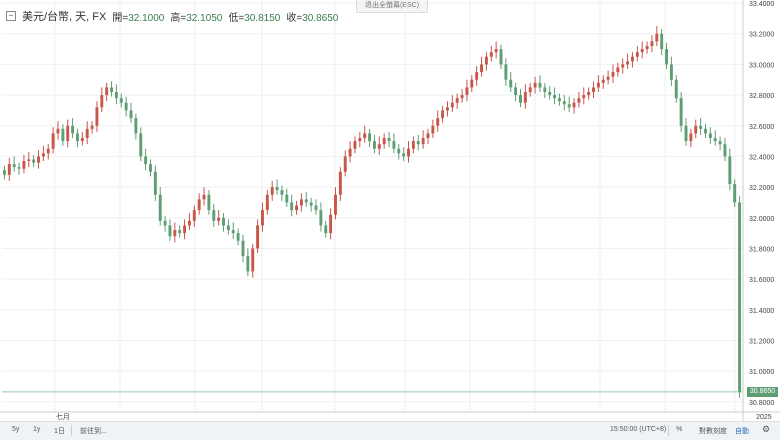 This screenshot has width=780, height=440. I want to click on high-value: 32.1050, so click(204, 18).